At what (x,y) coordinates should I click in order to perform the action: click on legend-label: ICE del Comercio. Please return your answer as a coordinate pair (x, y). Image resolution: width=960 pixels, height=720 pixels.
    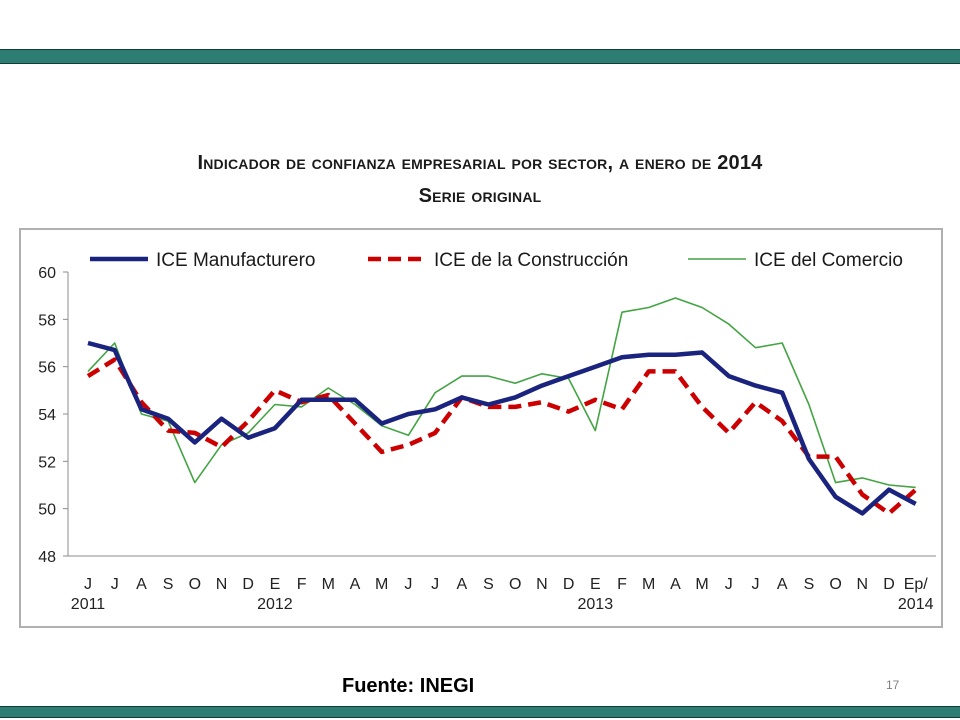
    Looking at the image, I should click on (828, 260).